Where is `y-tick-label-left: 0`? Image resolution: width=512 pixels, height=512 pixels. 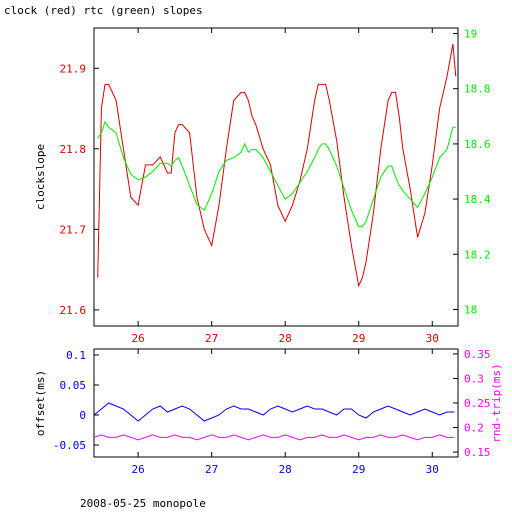 y-tick-label-left: 0 is located at coordinates (82, 415).